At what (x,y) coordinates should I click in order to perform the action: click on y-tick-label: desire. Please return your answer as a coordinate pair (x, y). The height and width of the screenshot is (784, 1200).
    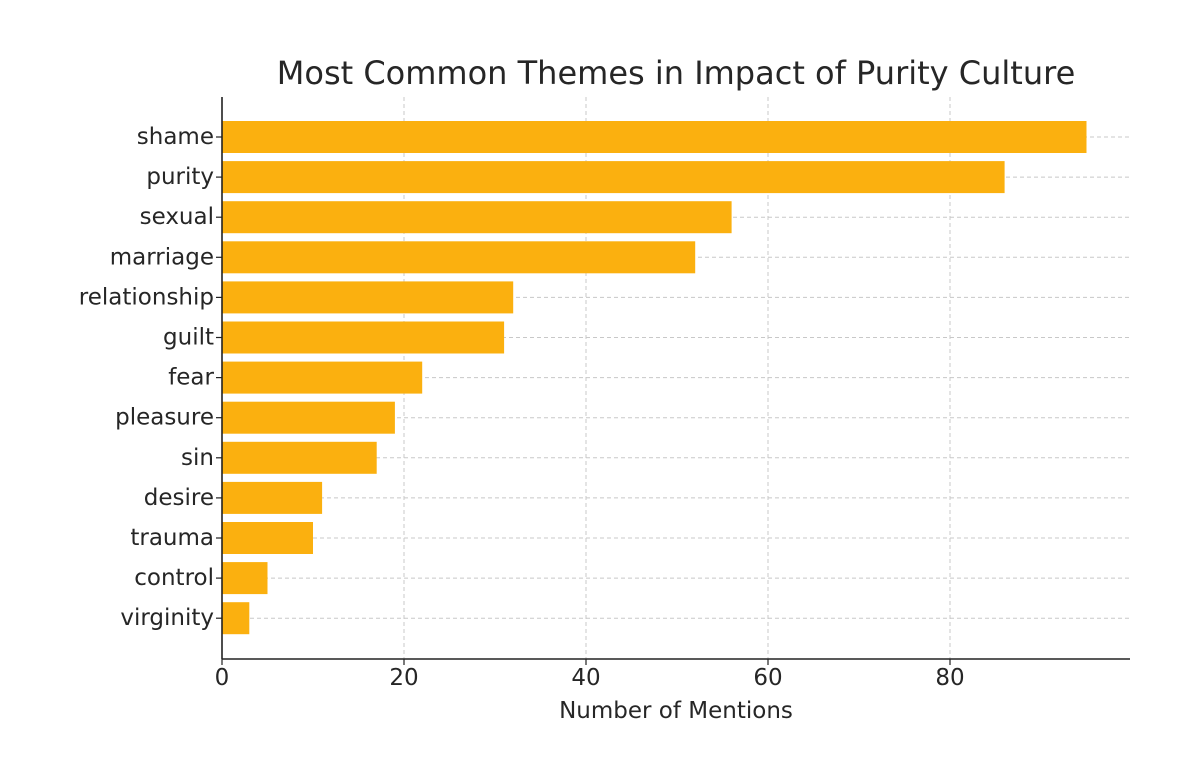
    Looking at the image, I should click on (179, 498).